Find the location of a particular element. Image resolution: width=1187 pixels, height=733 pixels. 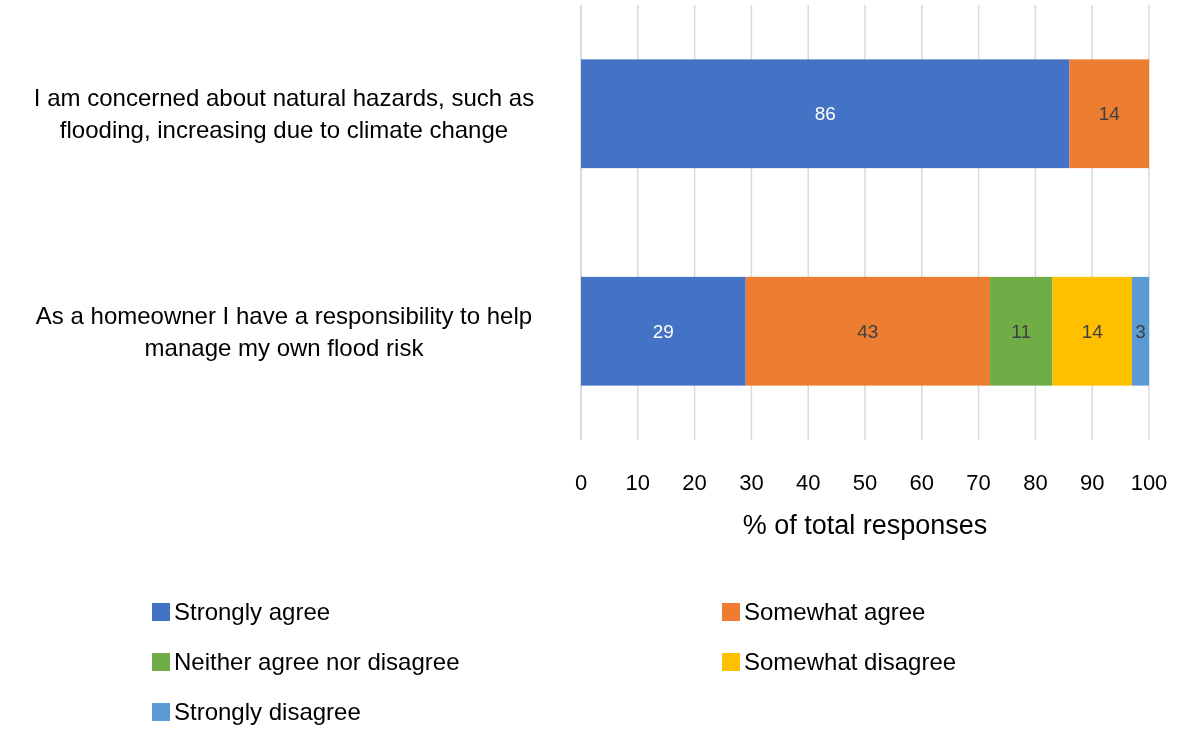

data-label: 86 is located at coordinates (825, 114).